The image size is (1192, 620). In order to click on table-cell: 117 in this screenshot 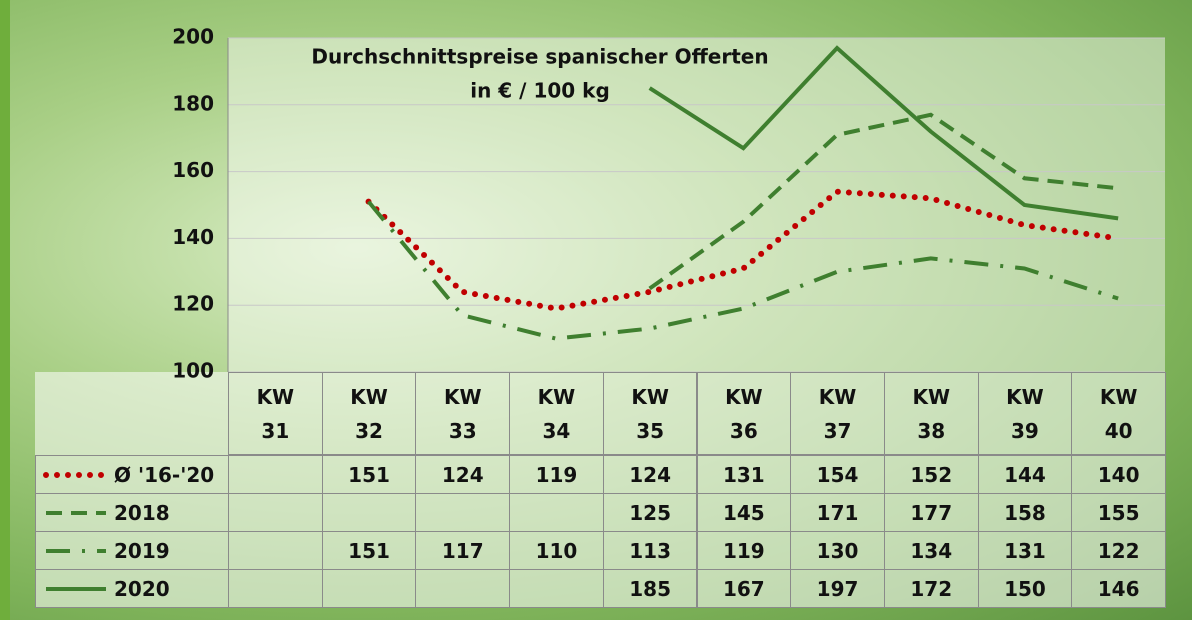, I will do `click(463, 550)`.